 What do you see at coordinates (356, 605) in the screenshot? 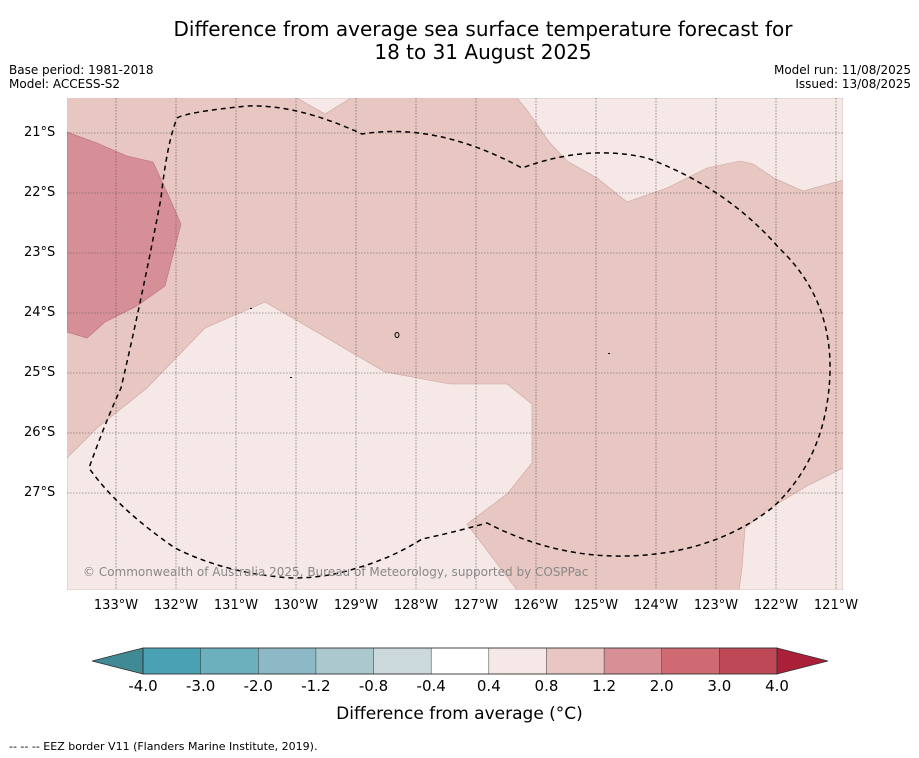
I see `lon-label: 129°W` at bounding box center [356, 605].